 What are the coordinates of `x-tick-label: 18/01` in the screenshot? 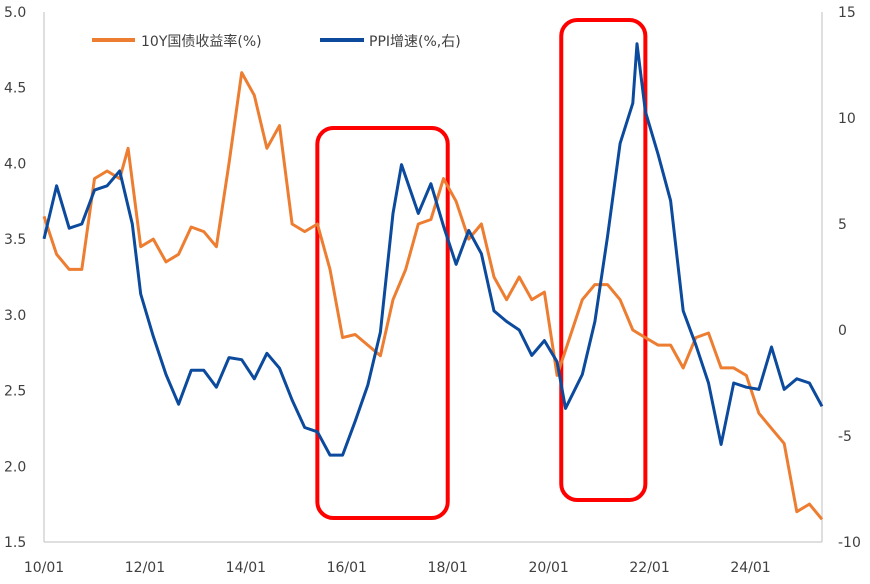 It's located at (448, 568).